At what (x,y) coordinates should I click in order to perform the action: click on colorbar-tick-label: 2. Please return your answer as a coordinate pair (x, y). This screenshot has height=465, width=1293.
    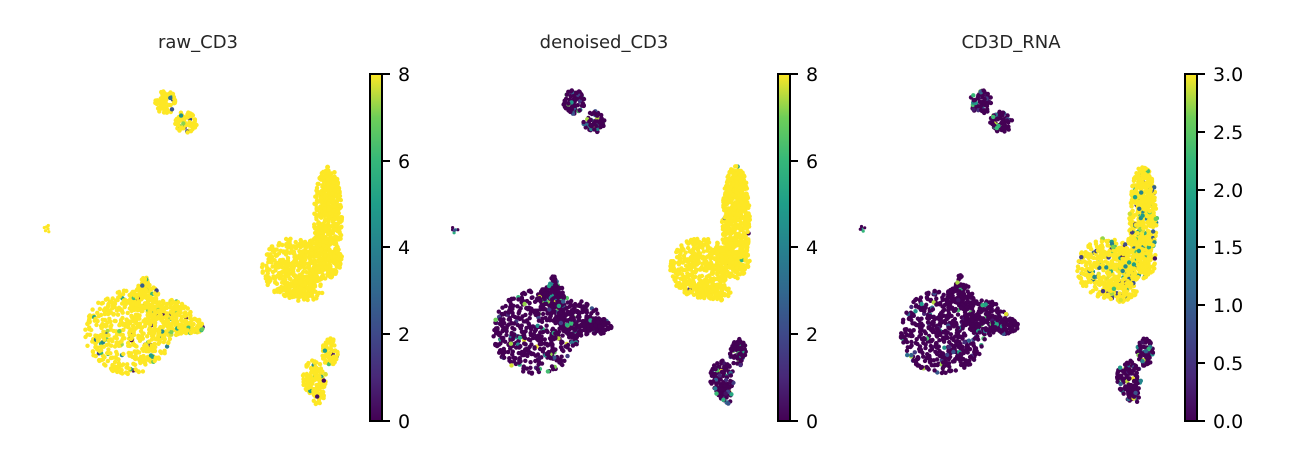
    Looking at the image, I should click on (404, 335).